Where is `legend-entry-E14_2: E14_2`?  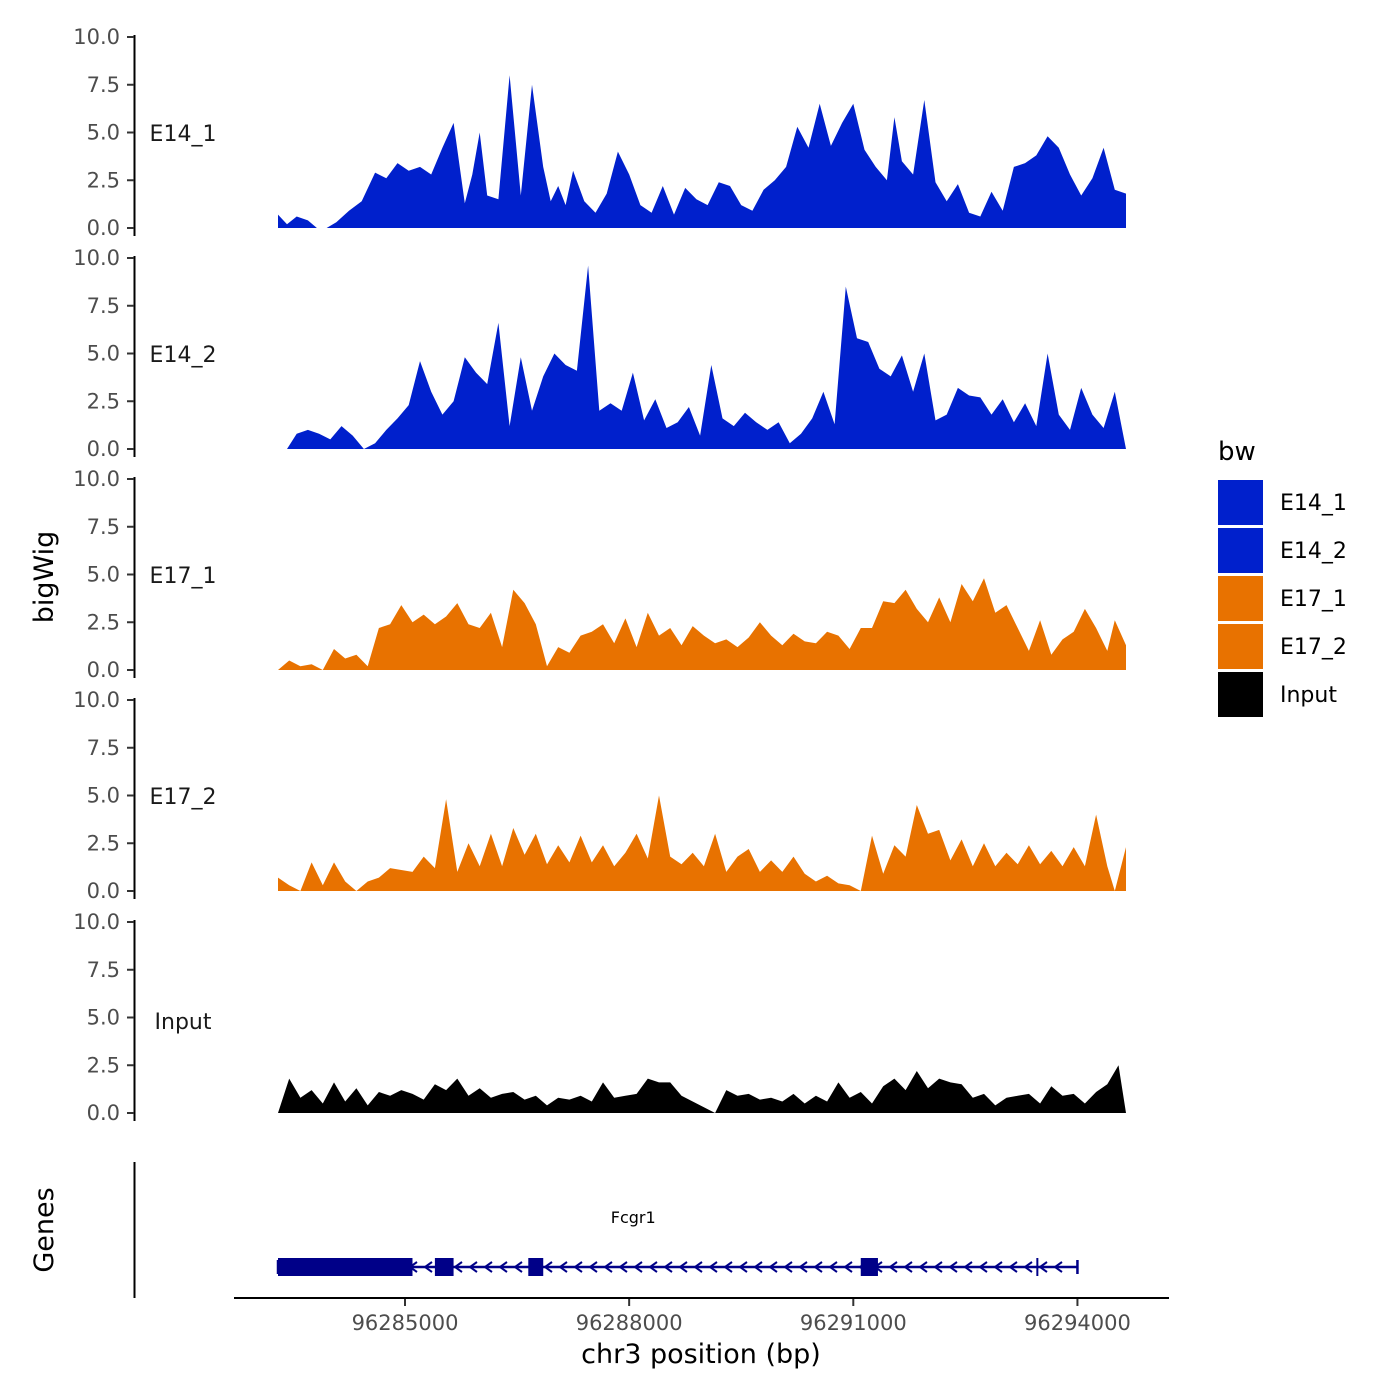
legend-entry-E14_2: E14_2 is located at coordinates (1282, 550).